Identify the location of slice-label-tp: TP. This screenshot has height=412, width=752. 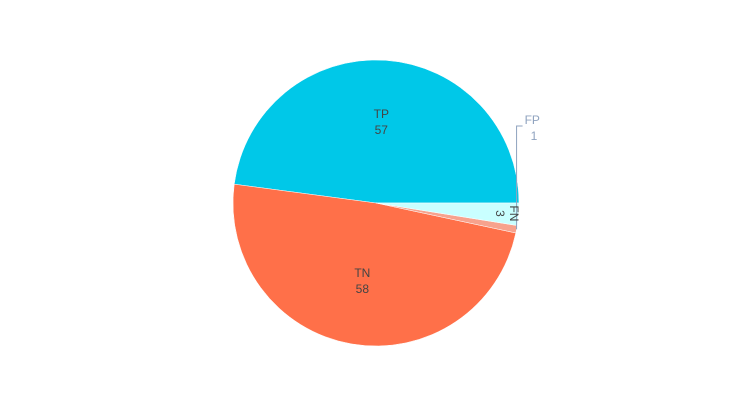
(381, 114).